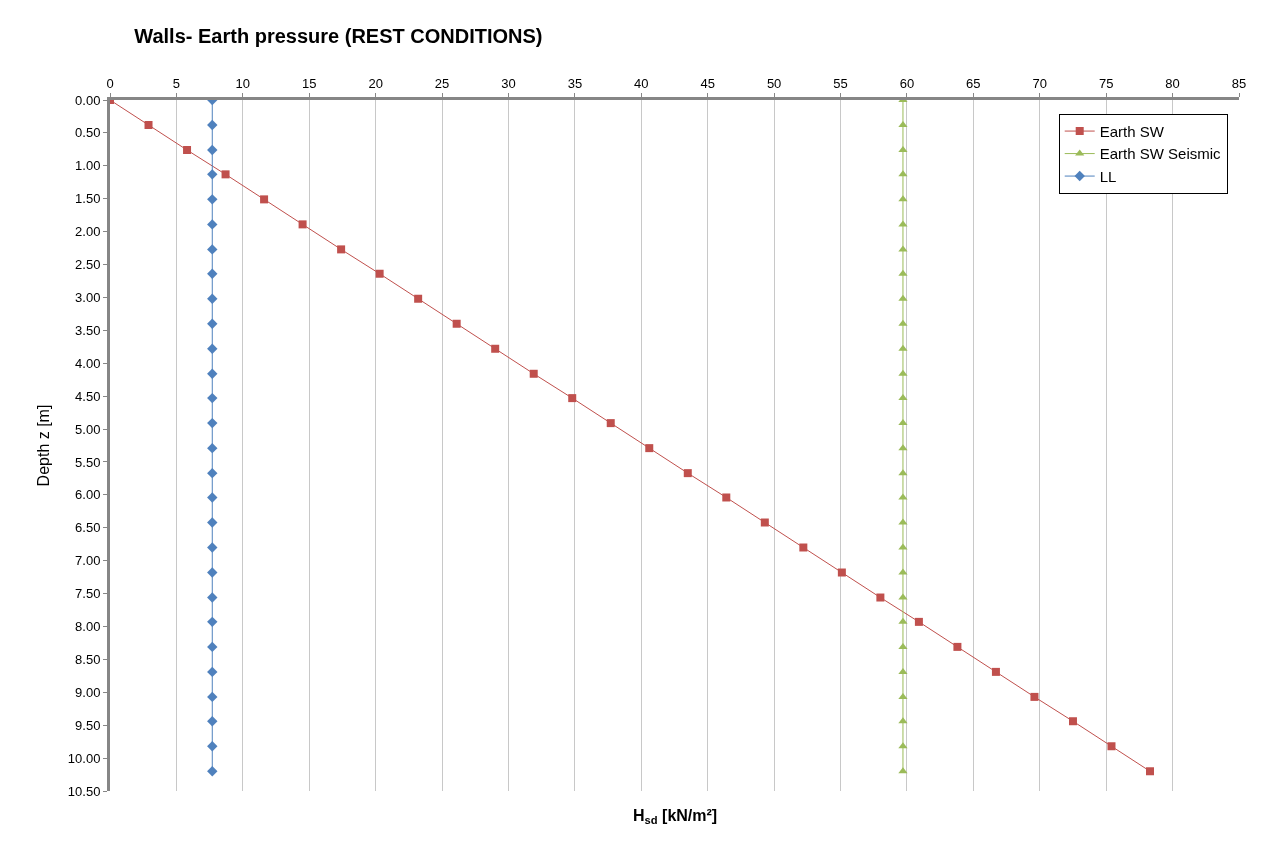 The width and height of the screenshot is (1279, 841). I want to click on y-tick-label: 9.00, so click(88, 692).